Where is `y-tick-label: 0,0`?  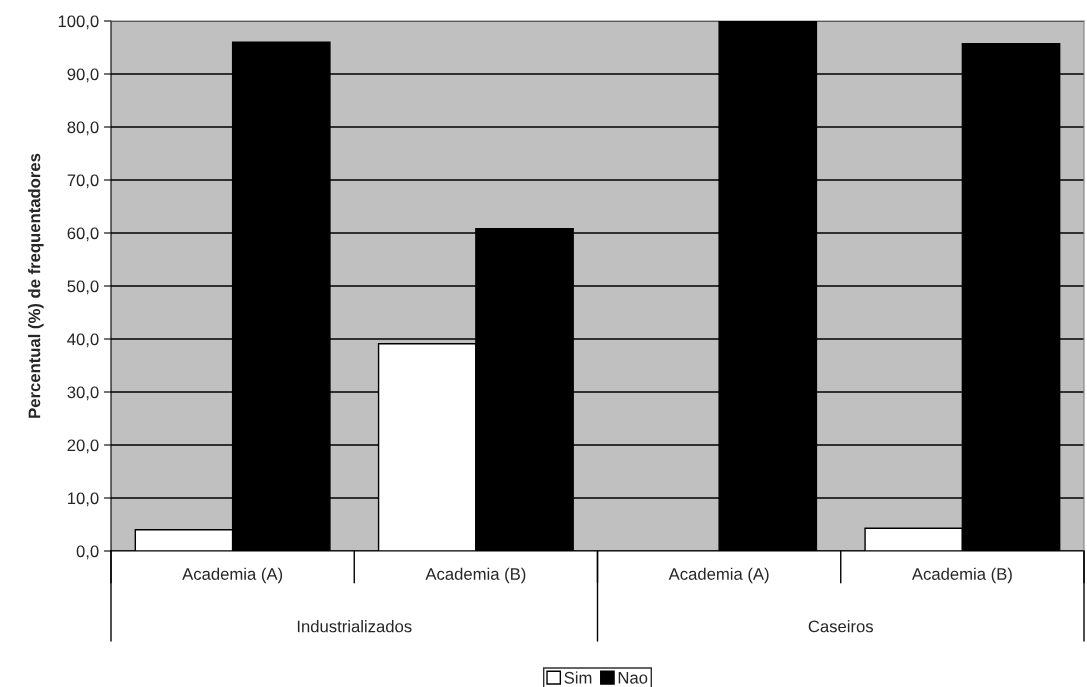 y-tick-label: 0,0 is located at coordinates (87, 552).